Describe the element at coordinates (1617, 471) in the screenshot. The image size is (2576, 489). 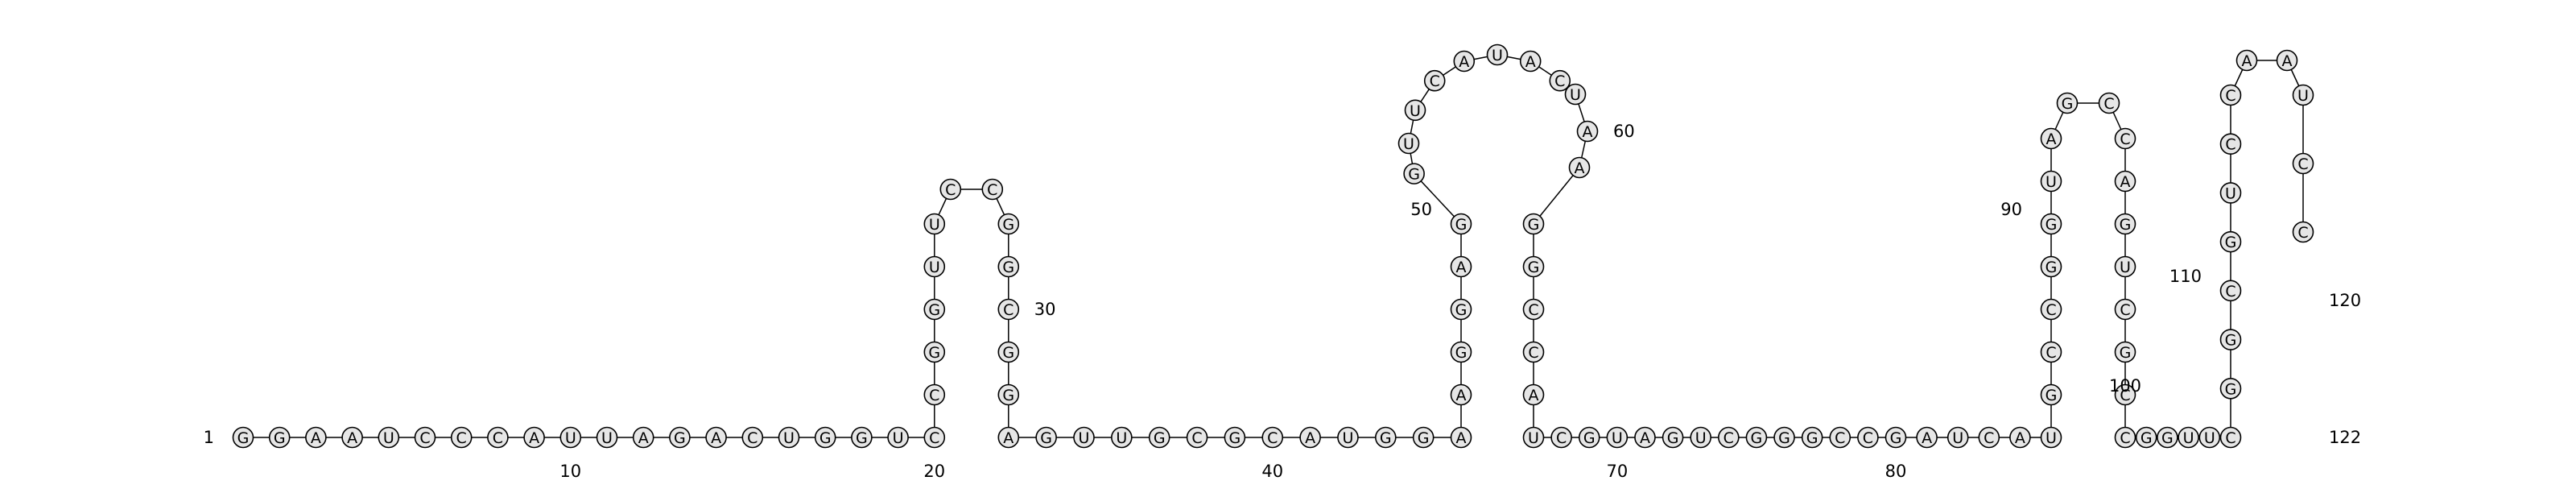
I see `position-label: 70` at that location.